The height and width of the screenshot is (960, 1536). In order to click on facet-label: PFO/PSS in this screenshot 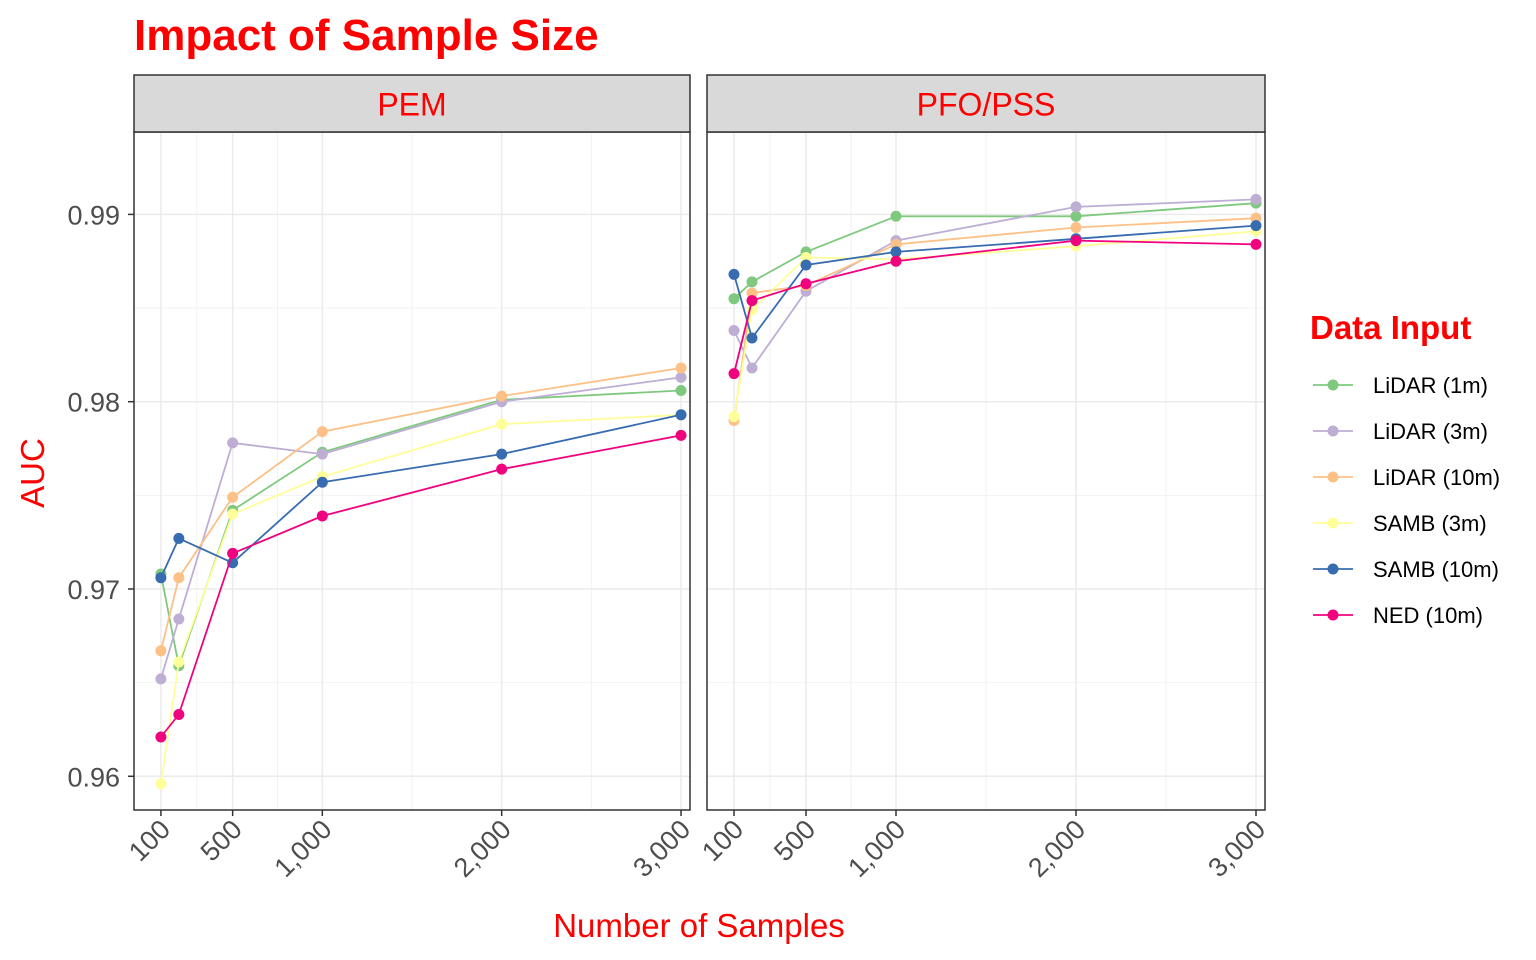, I will do `click(986, 105)`.